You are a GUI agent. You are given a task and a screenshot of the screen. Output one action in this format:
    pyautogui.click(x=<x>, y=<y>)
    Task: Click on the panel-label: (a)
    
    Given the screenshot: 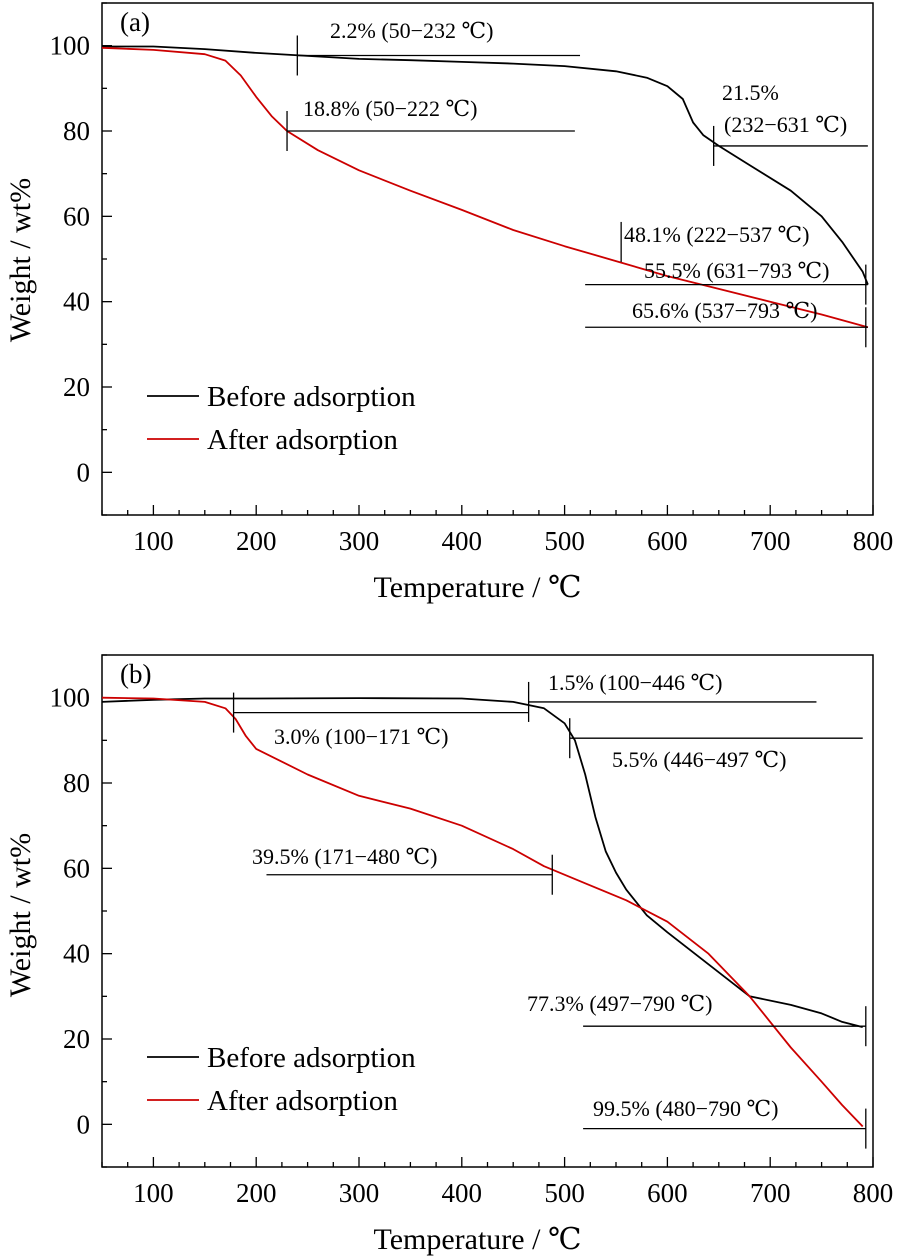 What is the action you would take?
    pyautogui.click(x=135, y=22)
    